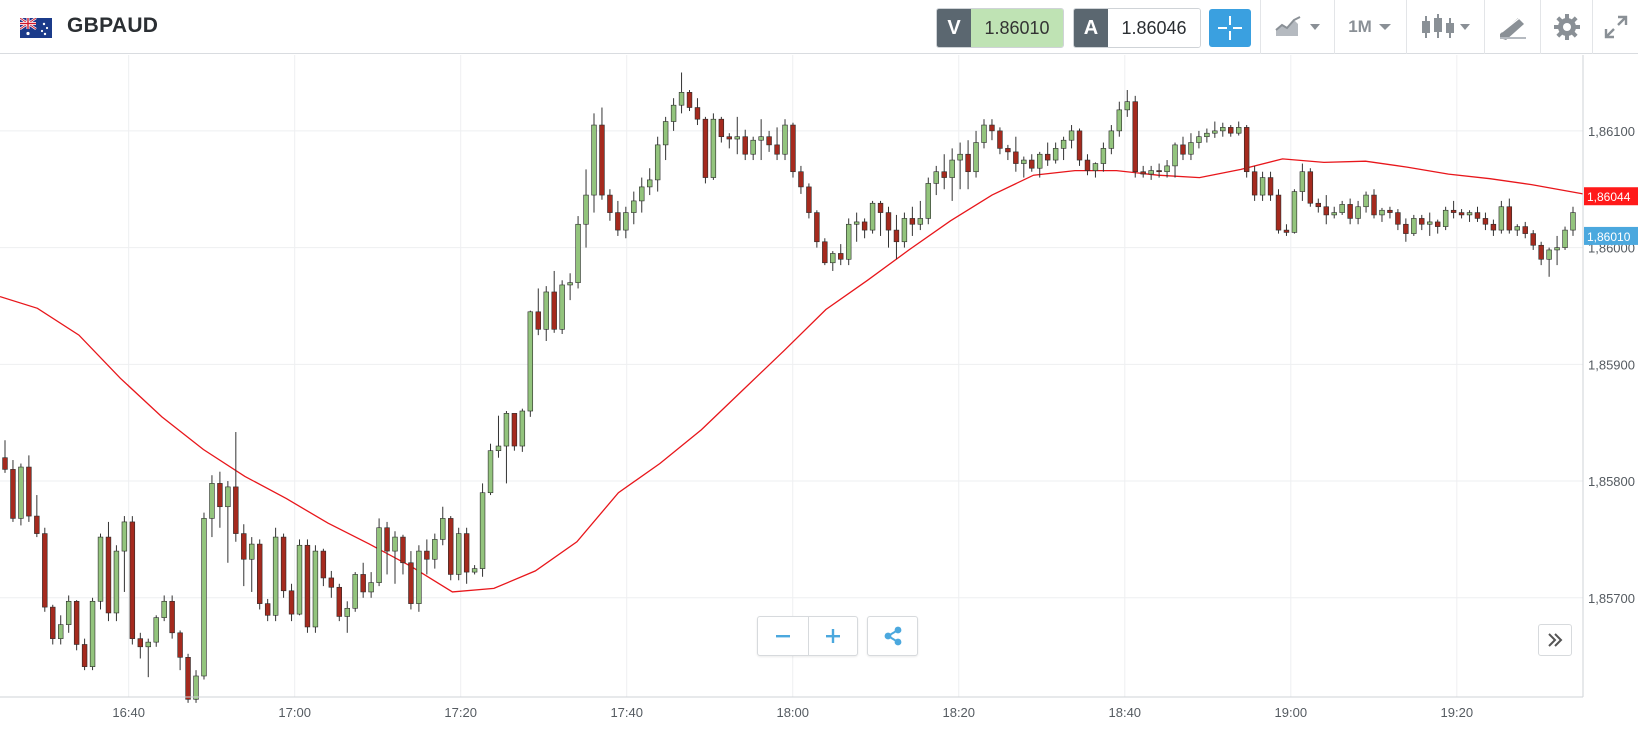 This screenshot has height=731, width=1638. What do you see at coordinates (1230, 28) in the screenshot?
I see `crosshair-button` at bounding box center [1230, 28].